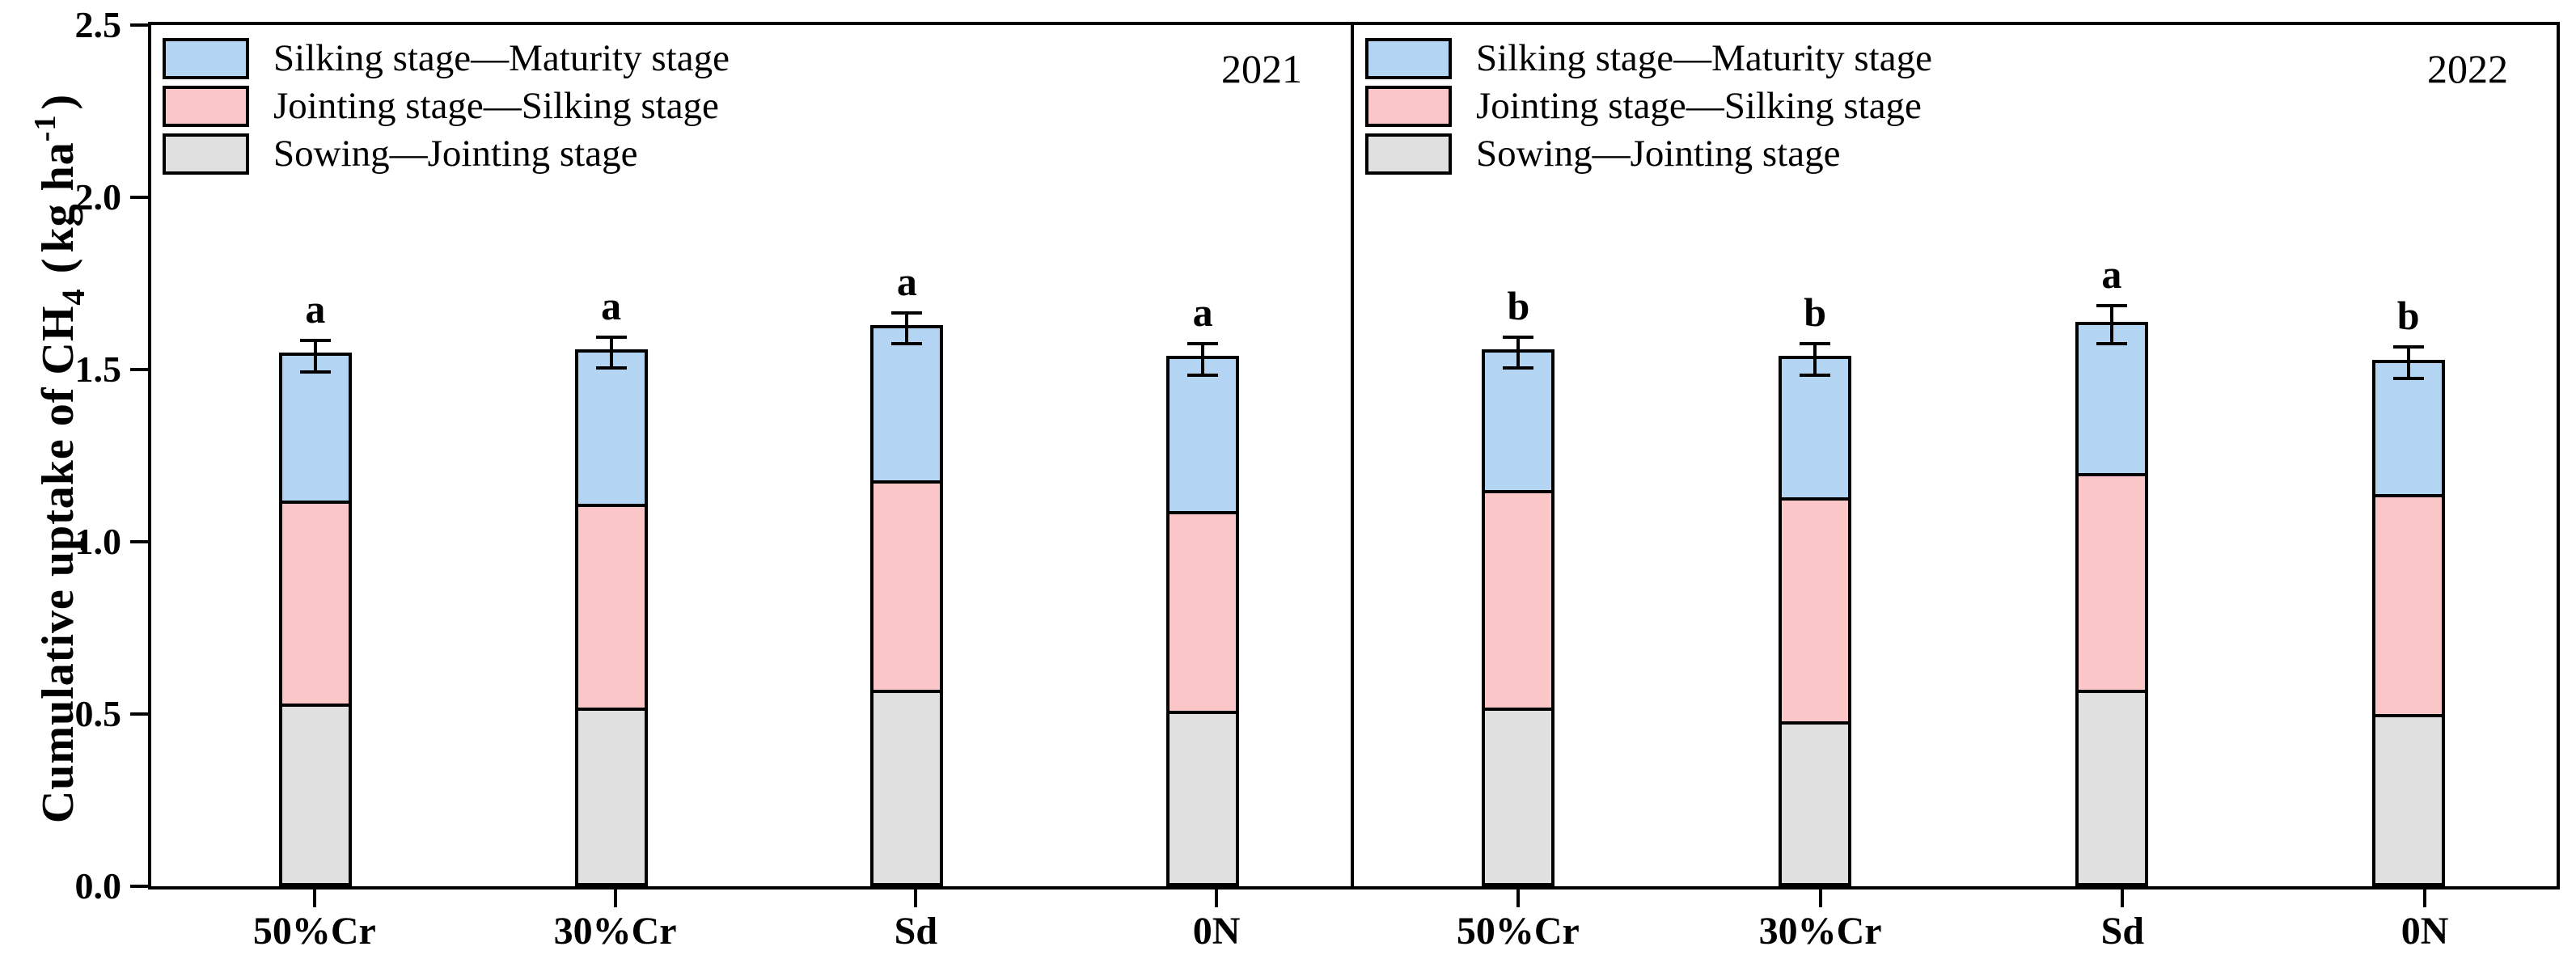 The height and width of the screenshot is (955, 2576). Describe the element at coordinates (98, 886) in the screenshot. I see `y-tick-label: 0.0` at that location.